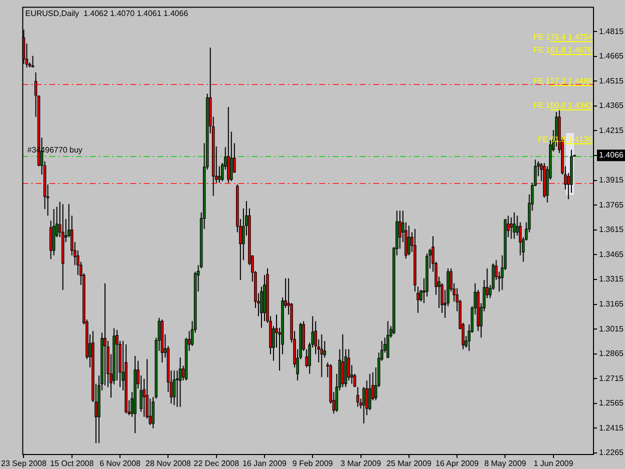  Describe the element at coordinates (458, 463) in the screenshot. I see `x-tick-label: 16 Apr 2009` at that location.